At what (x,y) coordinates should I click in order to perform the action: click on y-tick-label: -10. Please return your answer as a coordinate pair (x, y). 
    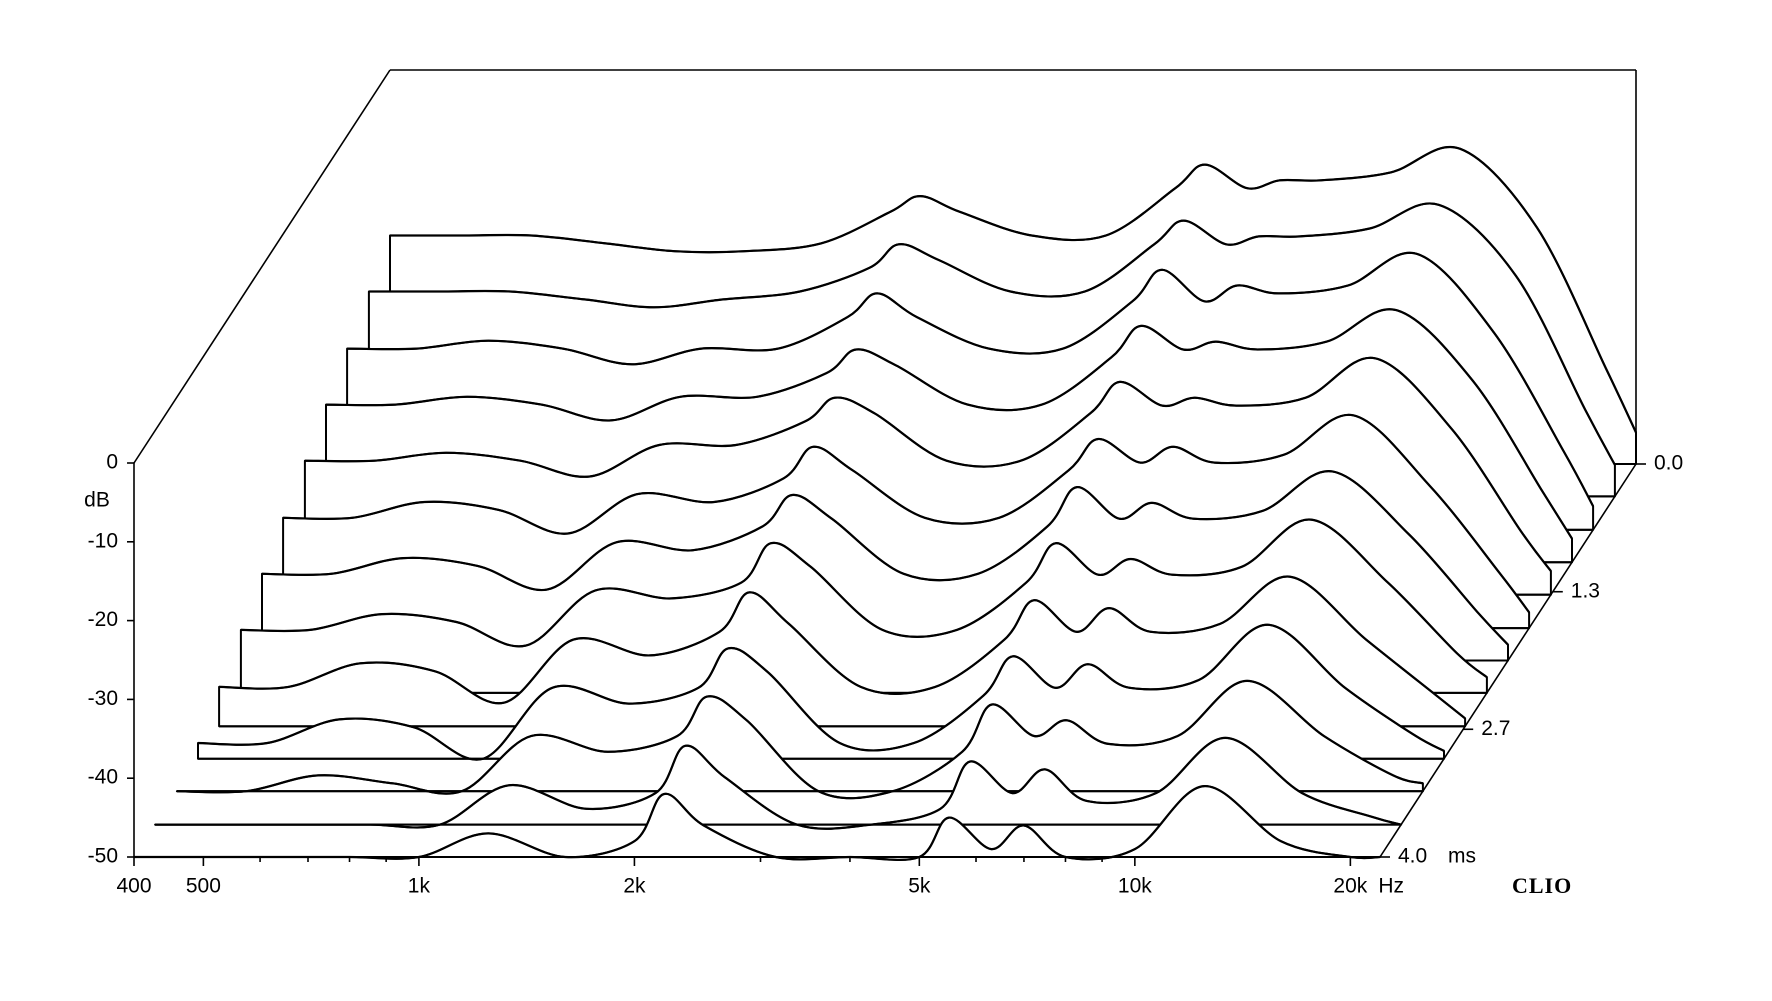
    Looking at the image, I should click on (103, 540).